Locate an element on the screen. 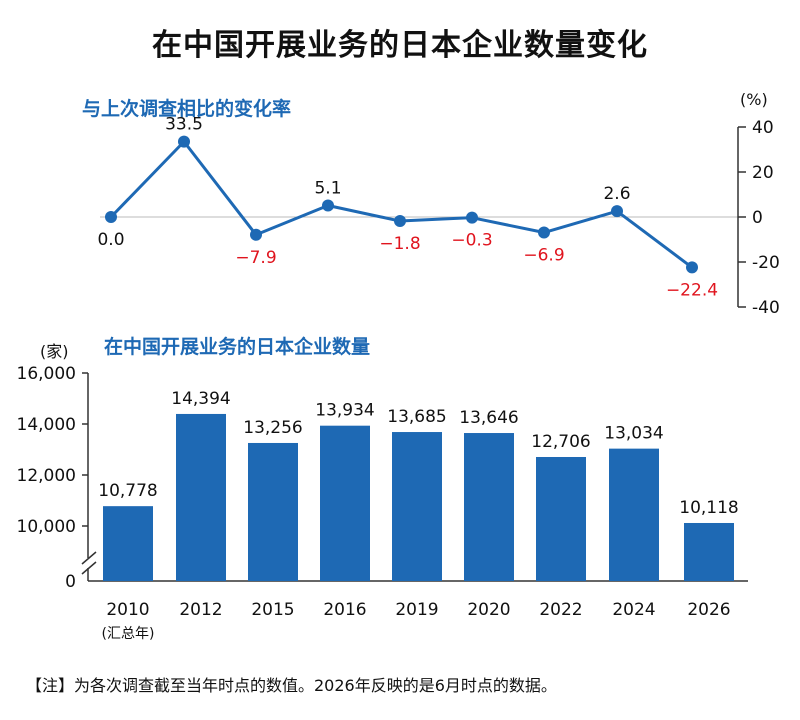 Image resolution: width=800 pixels, height=720 pixels. bar-value-label: 13,934 is located at coordinates (344, 411).